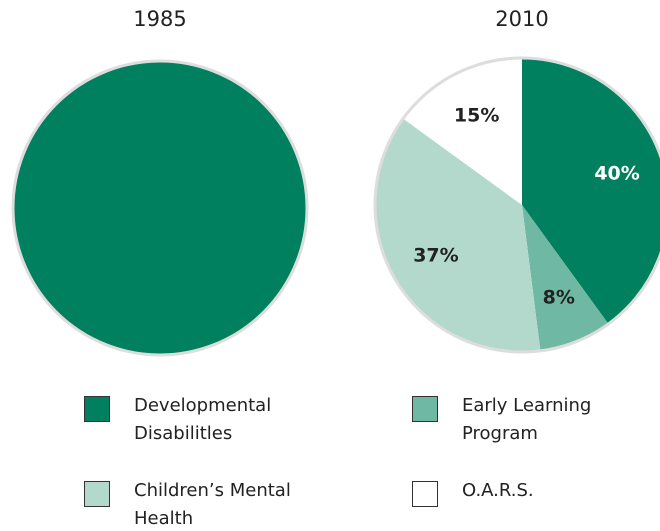 The image size is (660, 531). I want to click on chart-title: 2010, so click(521, 19).